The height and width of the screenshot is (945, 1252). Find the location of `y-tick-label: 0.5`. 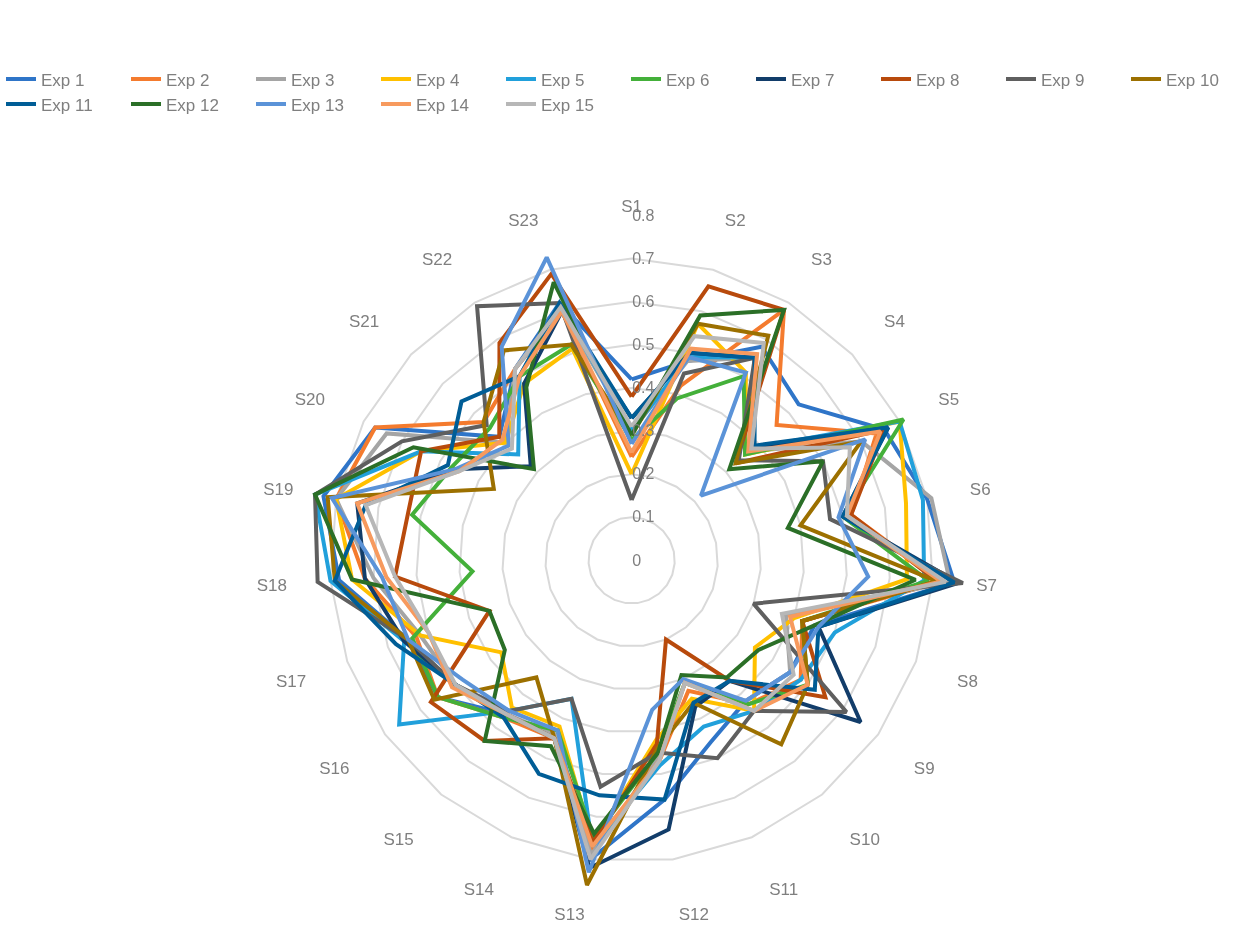

y-tick-label: 0.5 is located at coordinates (643, 345).